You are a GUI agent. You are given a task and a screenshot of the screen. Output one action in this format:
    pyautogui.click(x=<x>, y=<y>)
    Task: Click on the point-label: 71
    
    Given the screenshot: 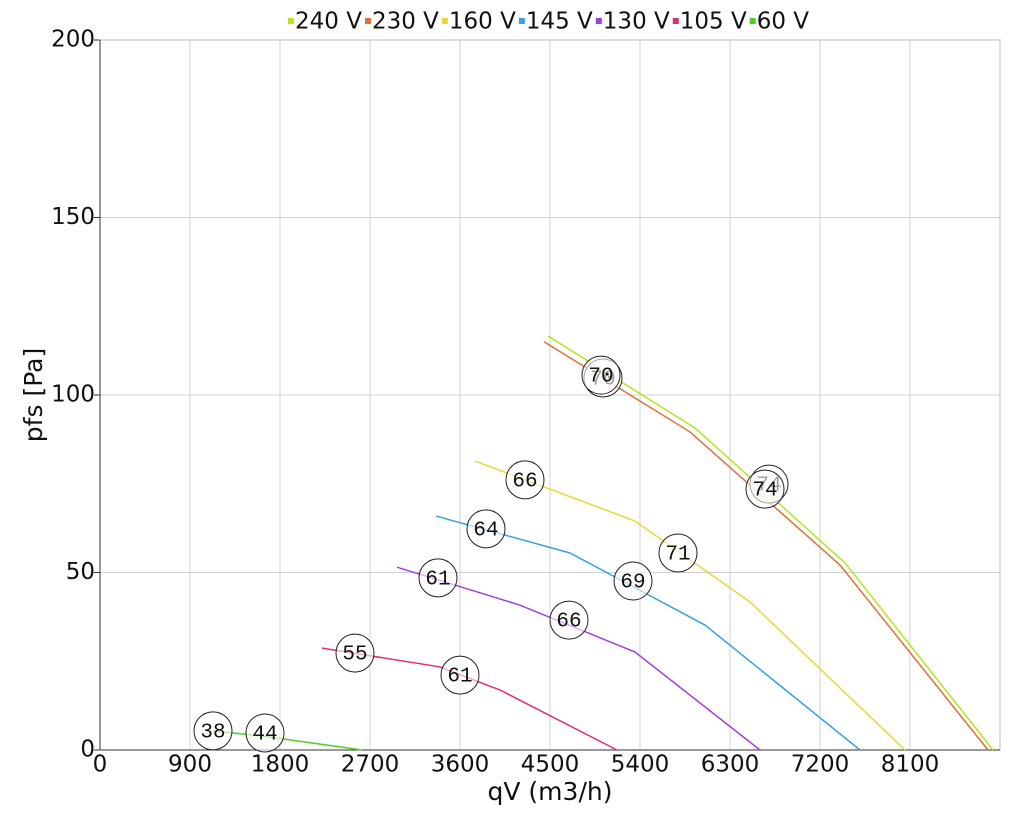 What is the action you would take?
    pyautogui.click(x=677, y=555)
    